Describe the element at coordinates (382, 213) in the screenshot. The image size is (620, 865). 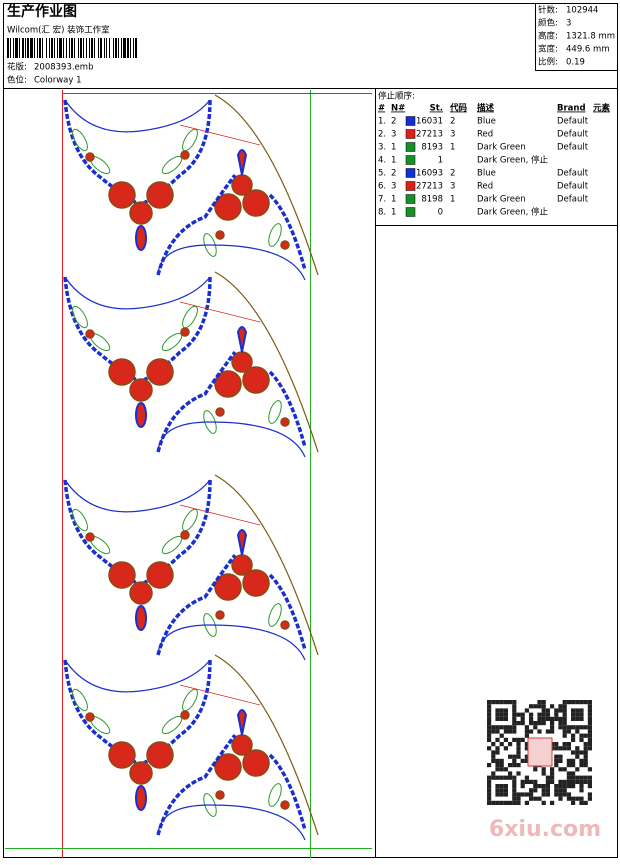
I see `cell-index: 8.` at that location.